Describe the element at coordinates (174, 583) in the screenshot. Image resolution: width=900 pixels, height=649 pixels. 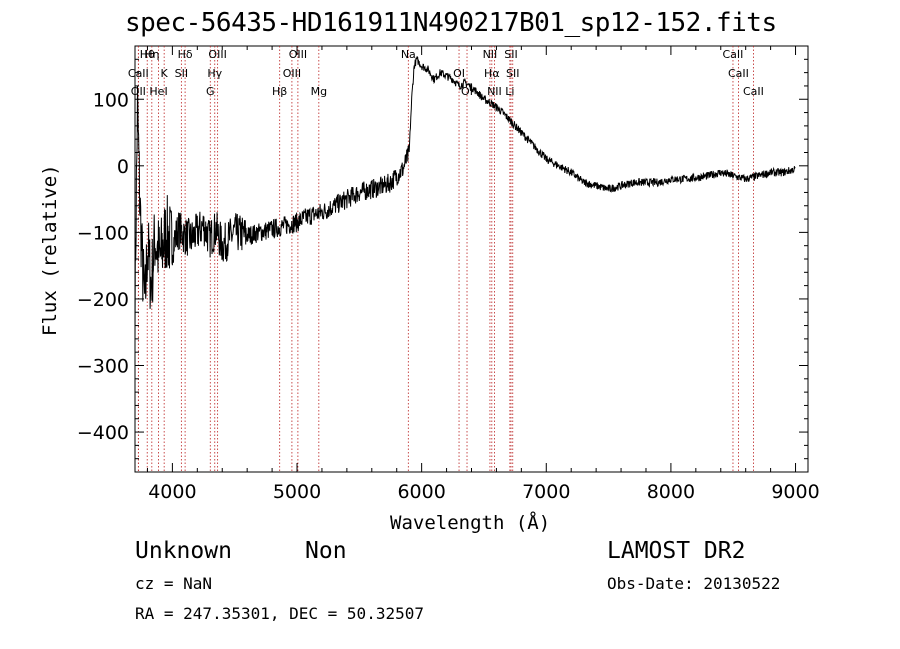
I see `redshift-cz: cz = NaN` at that location.